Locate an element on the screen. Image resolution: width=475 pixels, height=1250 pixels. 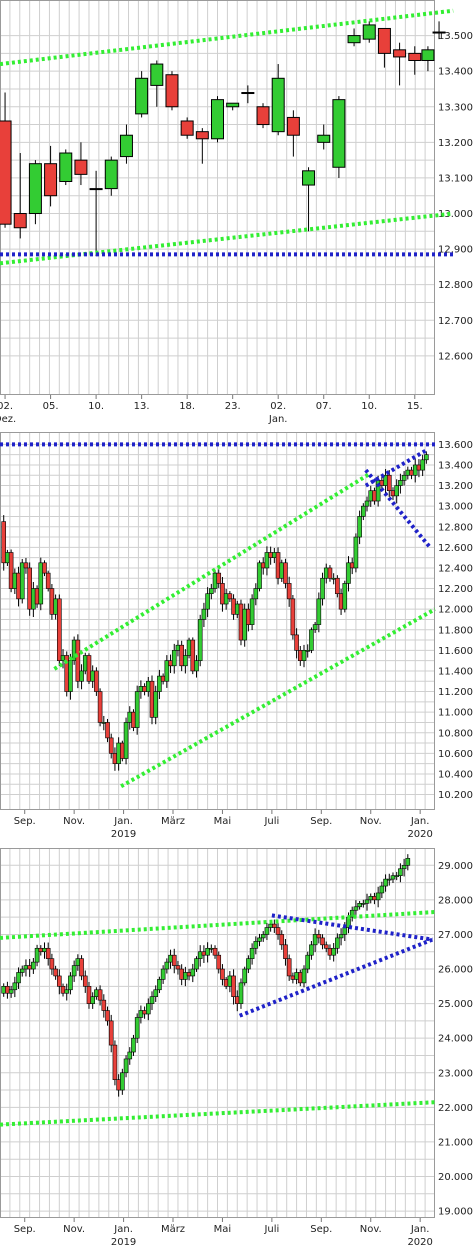
x-tick-label: Mai is located at coordinates (223, 1229).